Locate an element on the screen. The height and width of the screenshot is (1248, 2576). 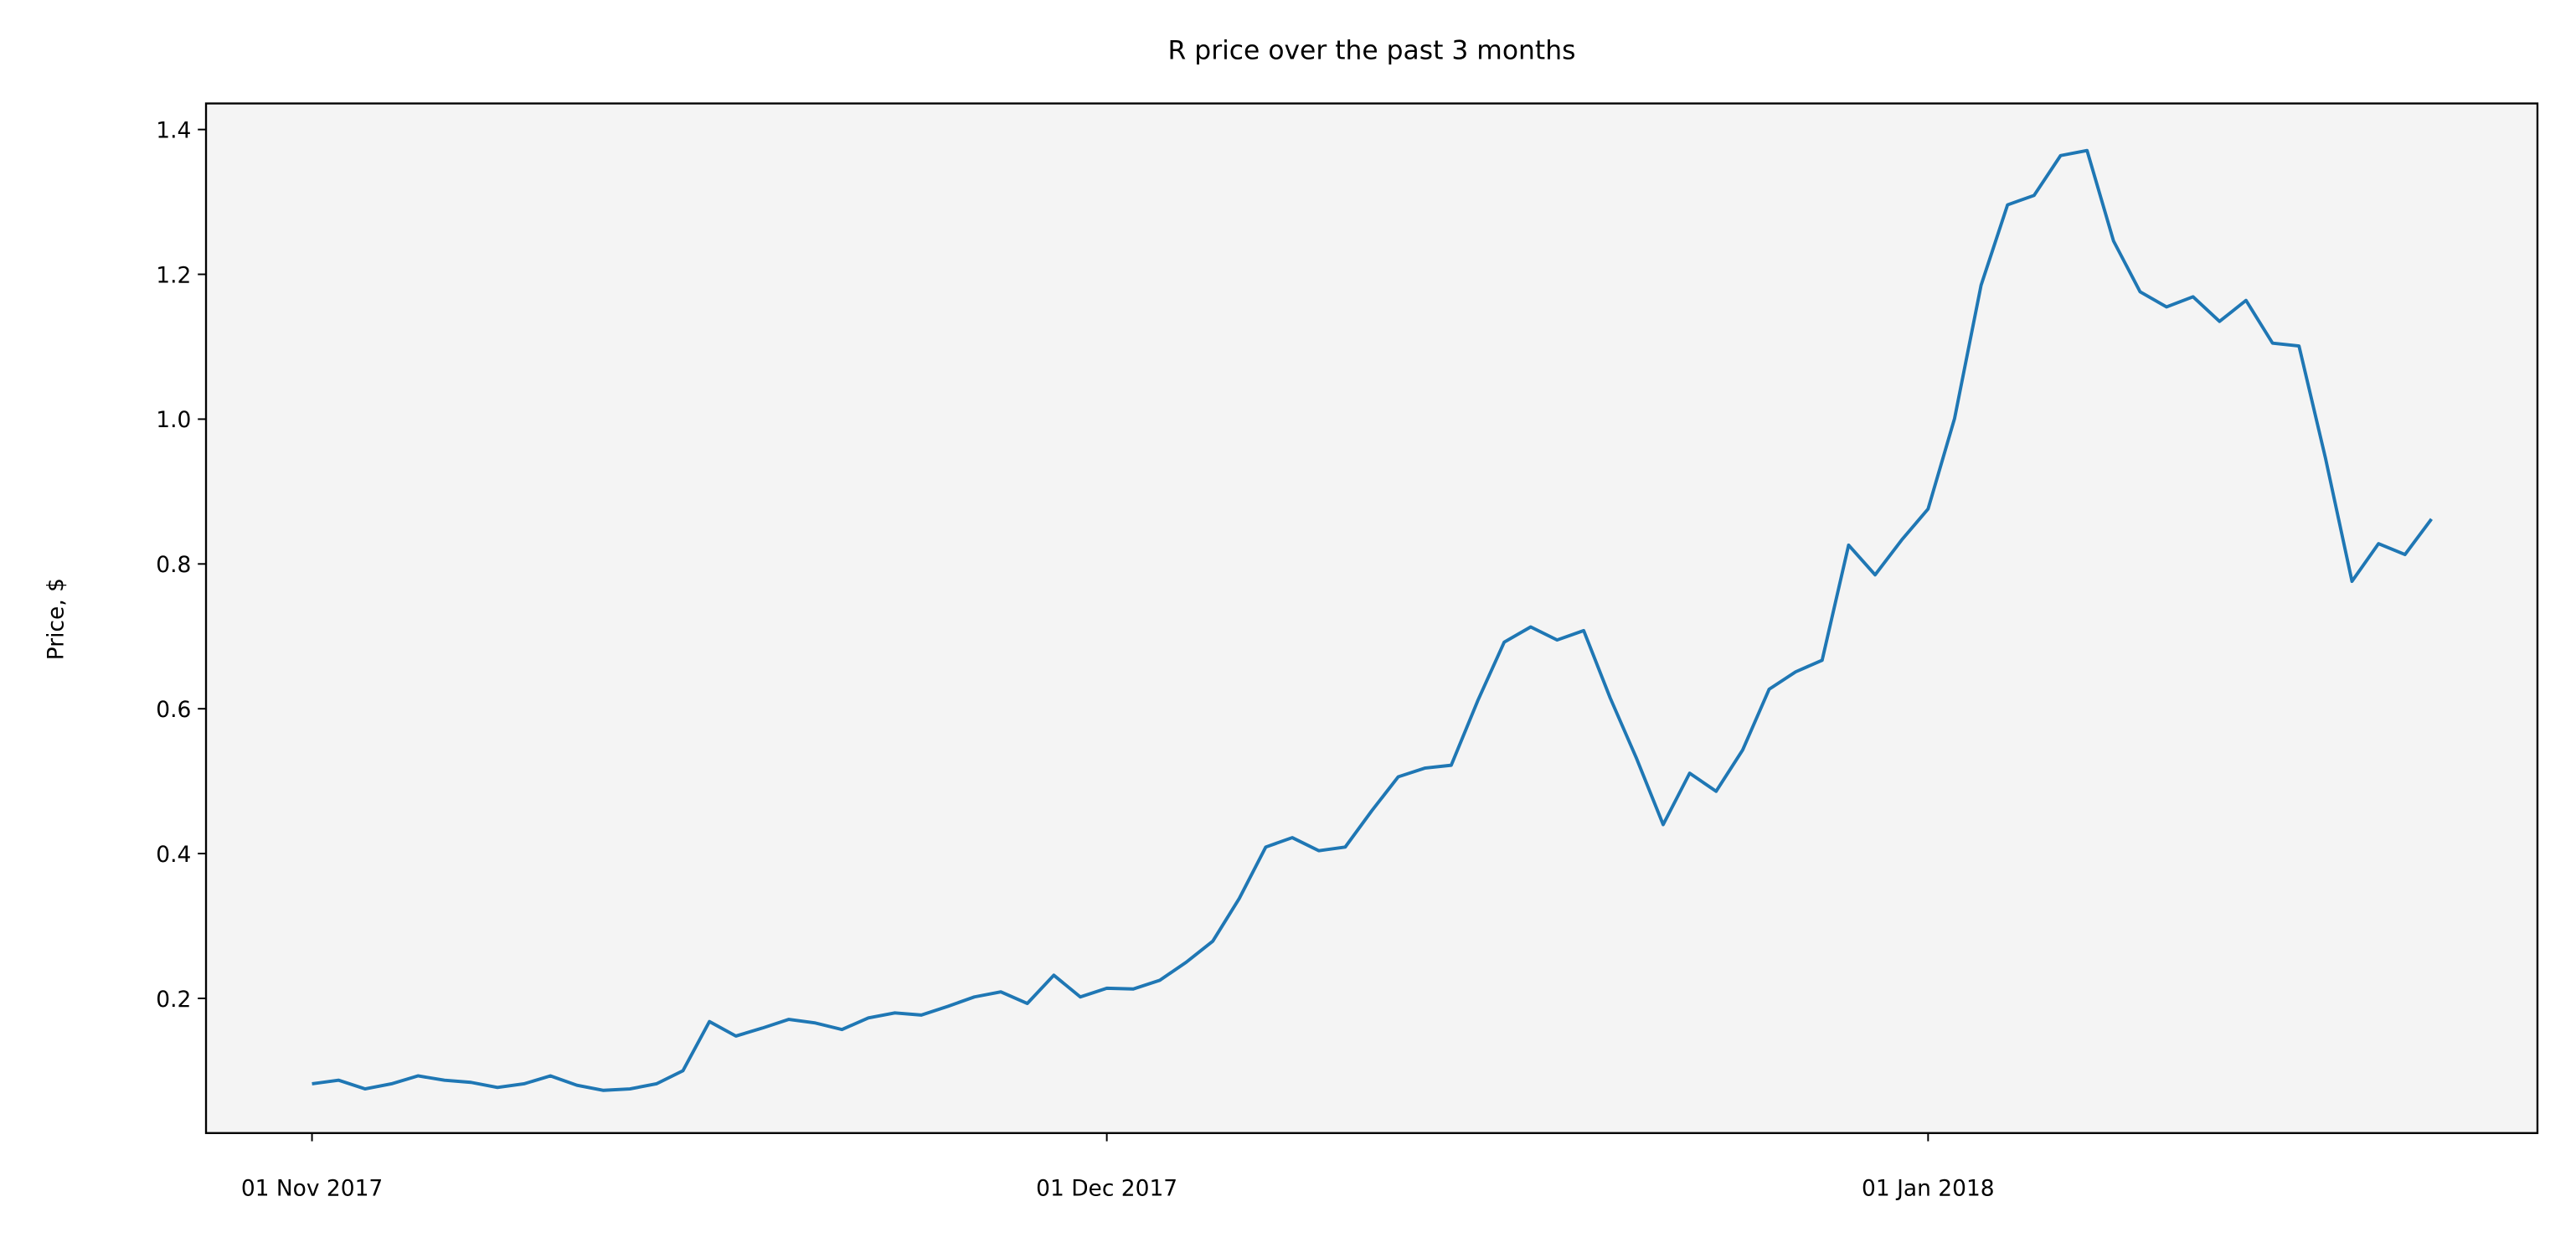
y-tick-label: 0.8 is located at coordinates (173, 565).